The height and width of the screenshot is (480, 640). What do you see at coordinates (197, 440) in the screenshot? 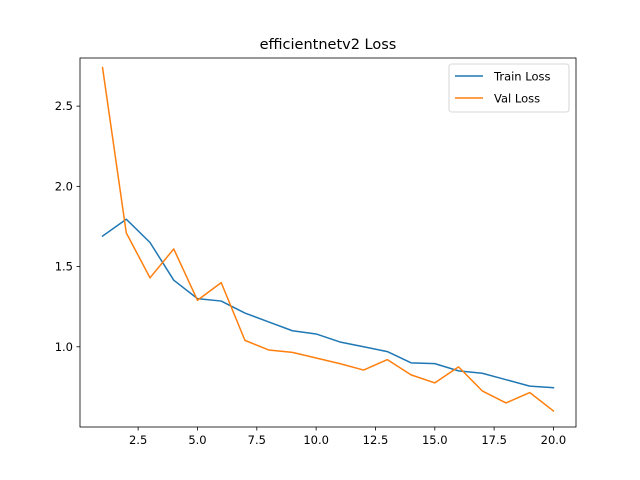
I see `x-tick-label: 5.0` at bounding box center [197, 440].